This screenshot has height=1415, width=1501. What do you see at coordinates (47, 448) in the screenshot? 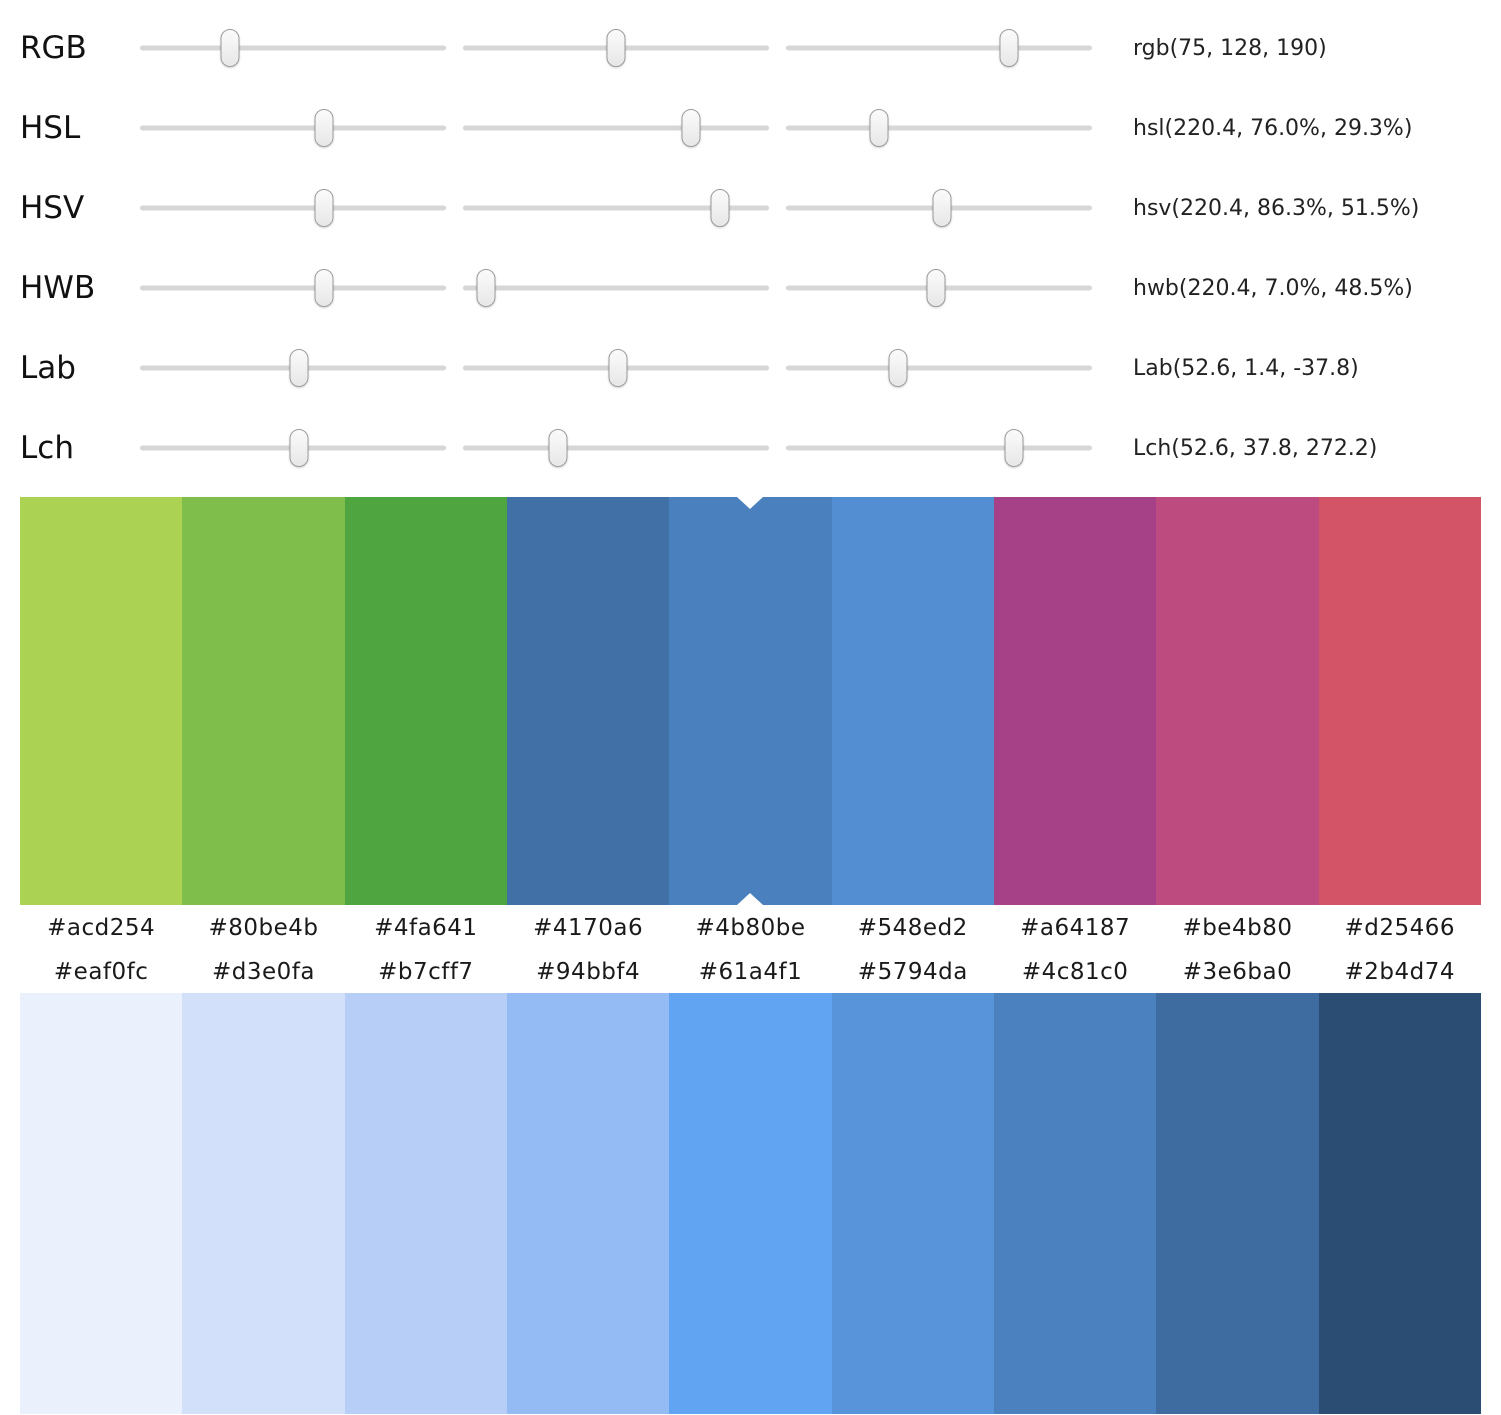
I see `color-model-label: Lch` at bounding box center [47, 448].